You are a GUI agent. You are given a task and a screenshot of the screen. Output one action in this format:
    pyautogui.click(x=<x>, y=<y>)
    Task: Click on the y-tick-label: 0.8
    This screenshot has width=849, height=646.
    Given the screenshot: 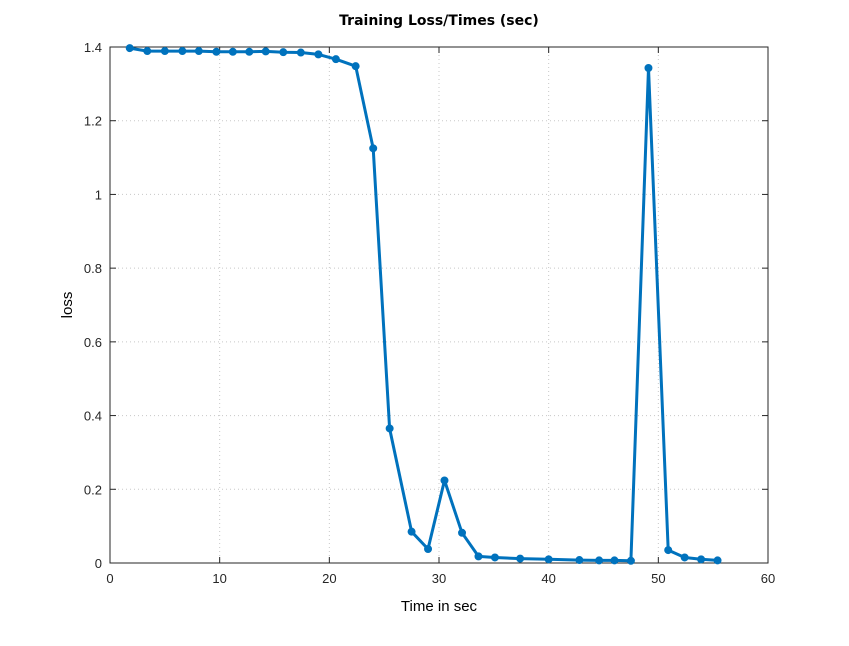 What is the action you would take?
    pyautogui.click(x=93, y=268)
    